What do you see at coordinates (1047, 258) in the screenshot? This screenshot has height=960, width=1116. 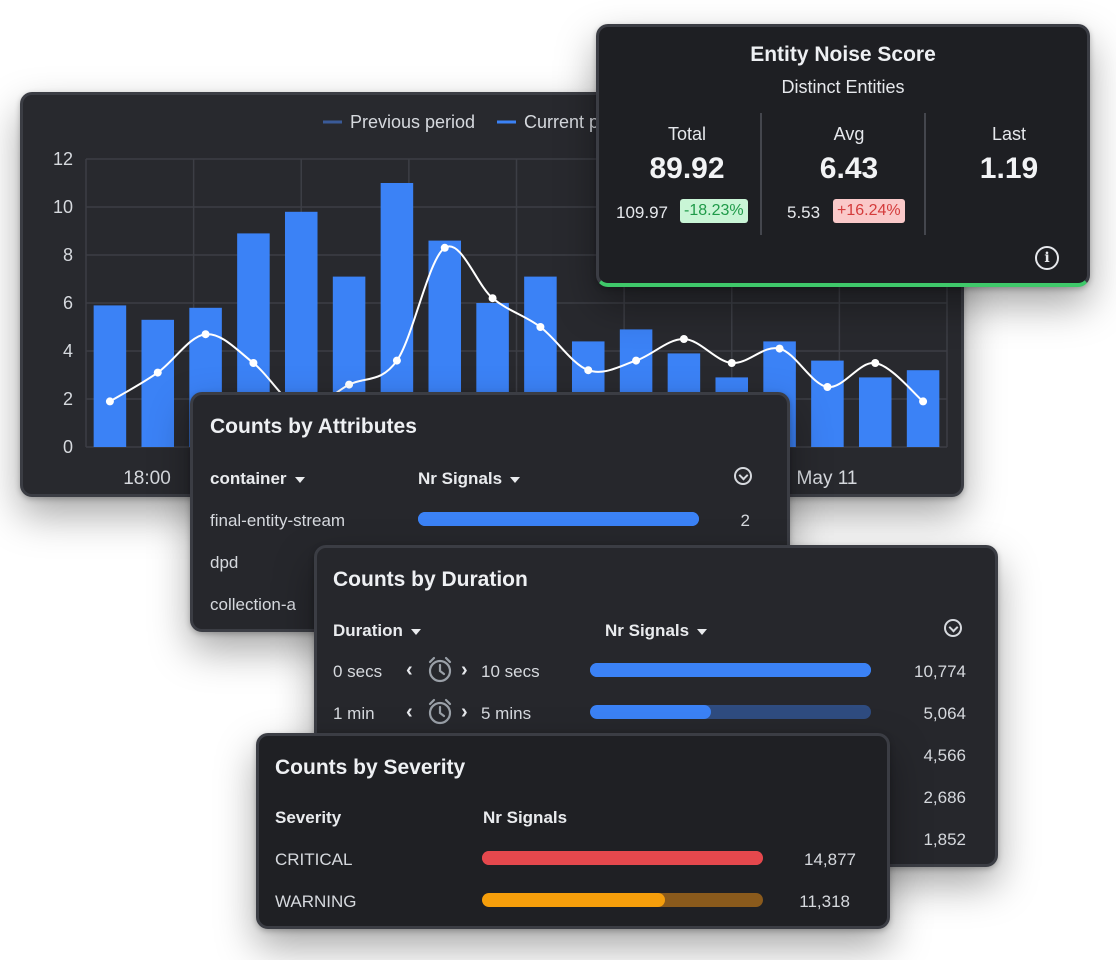 I see `info-icon: i` at bounding box center [1047, 258].